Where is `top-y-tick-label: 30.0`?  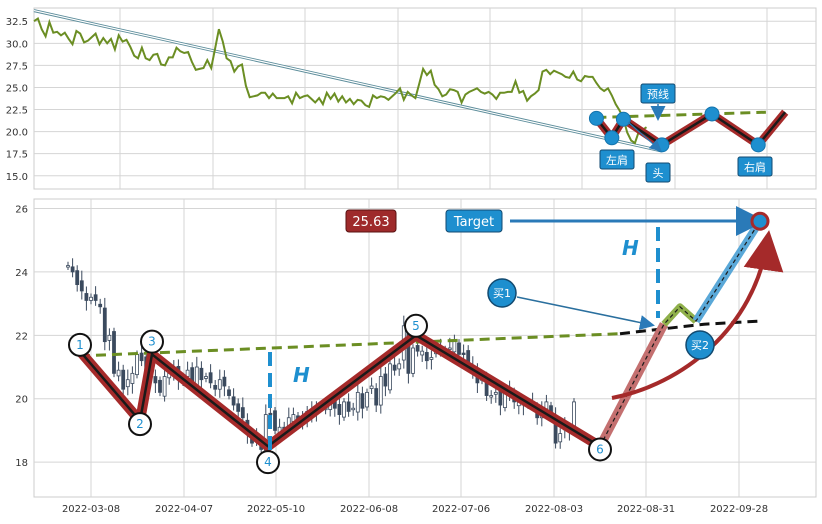 top-y-tick-label: 30.0 is located at coordinates (17, 44).